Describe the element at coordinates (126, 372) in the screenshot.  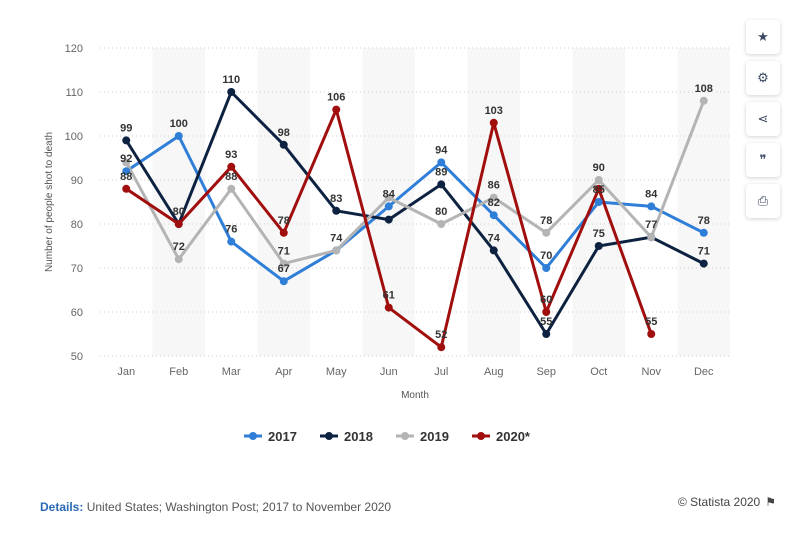
I see `x-tick-label: Jan` at that location.